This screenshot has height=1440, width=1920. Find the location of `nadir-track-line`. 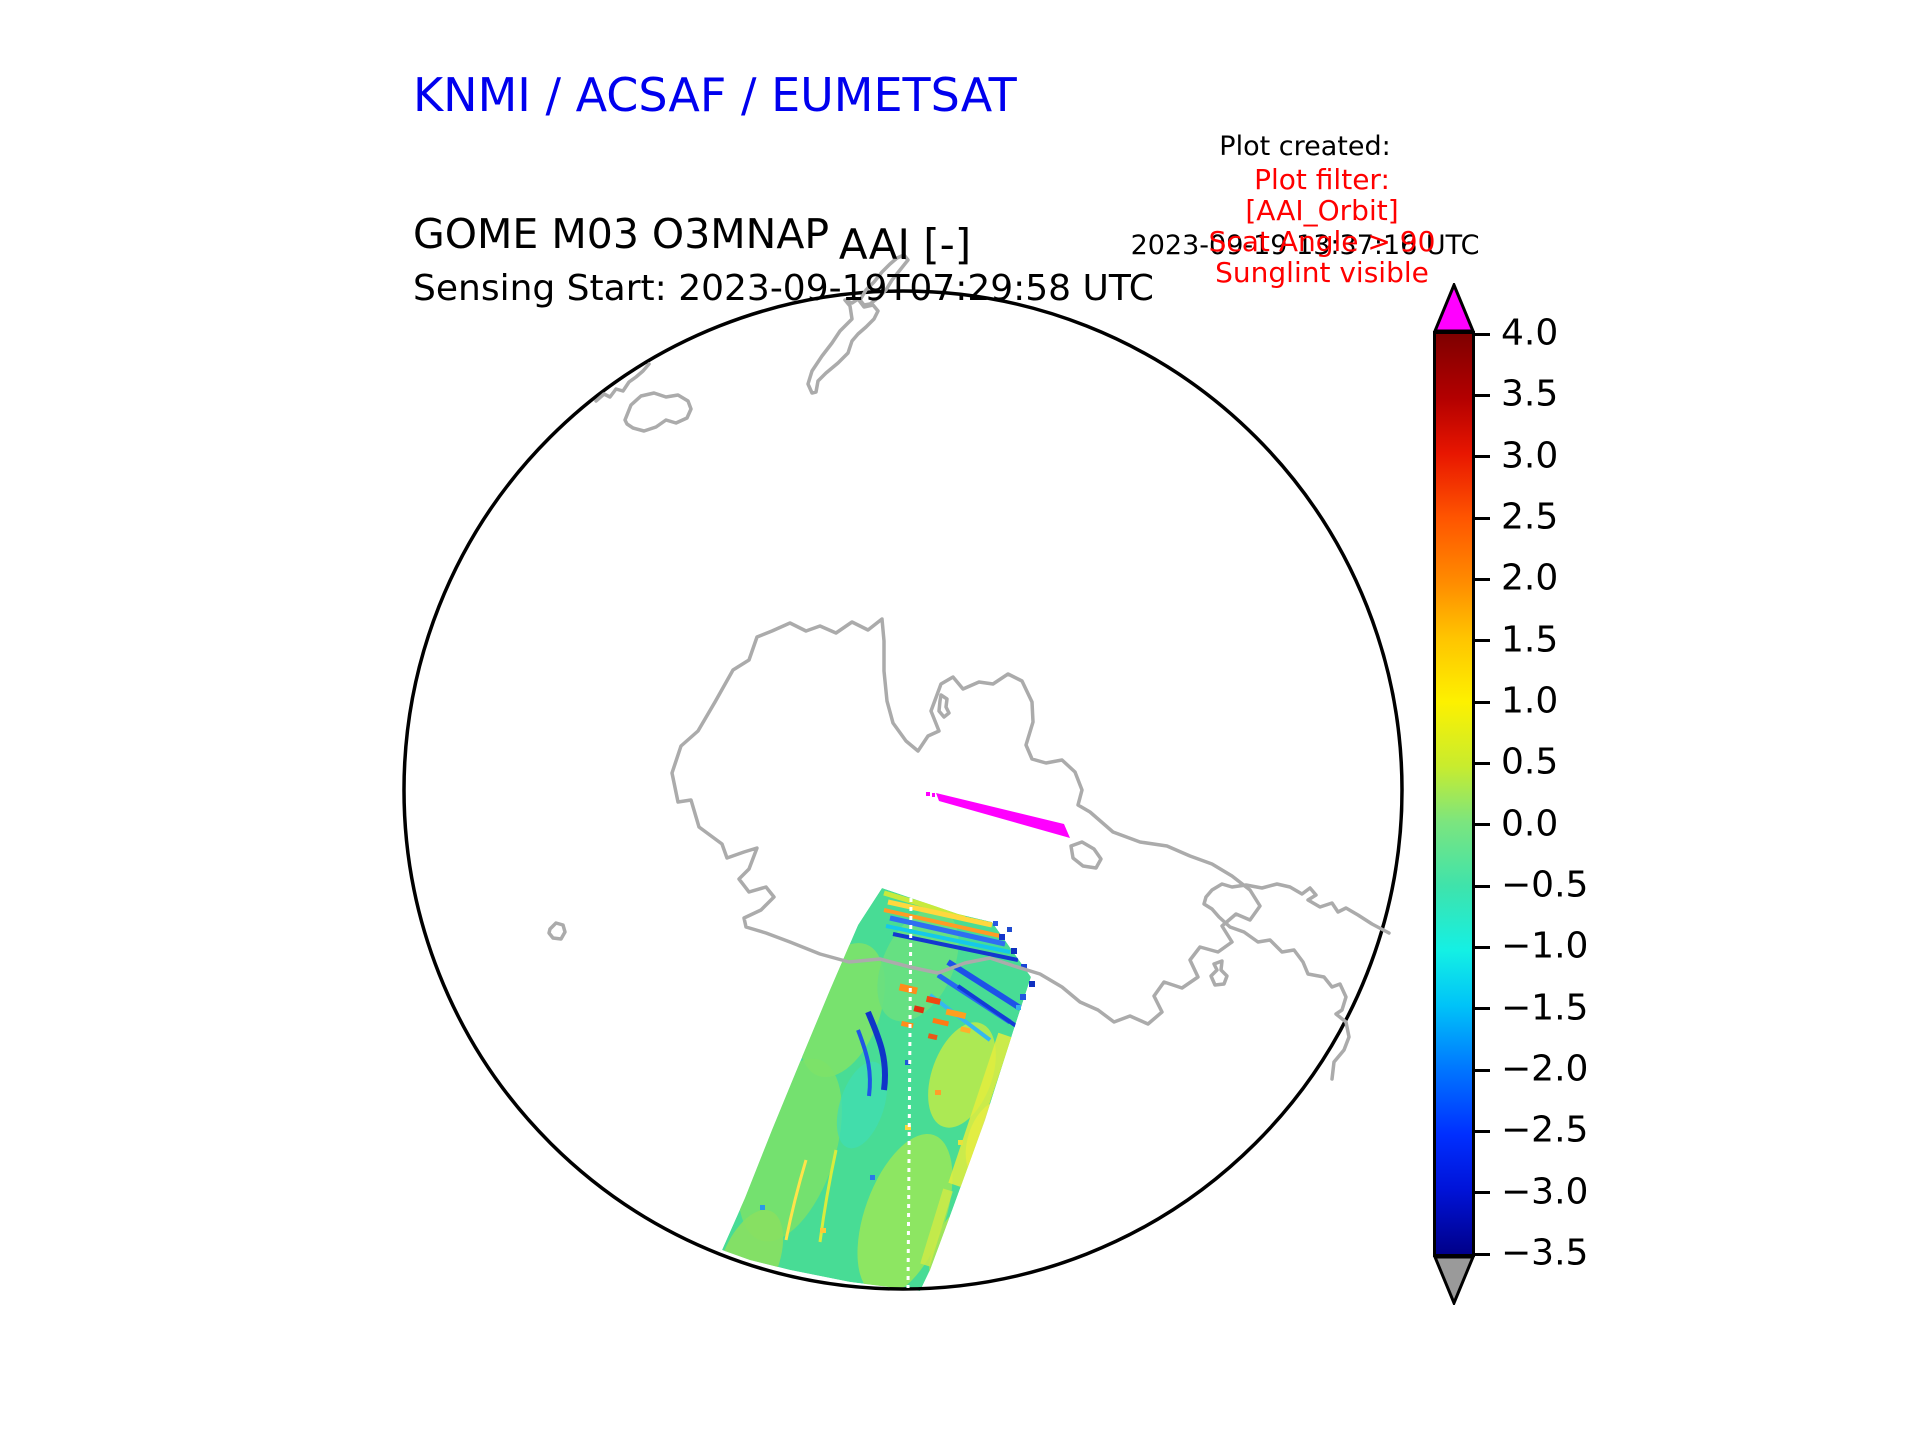

nadir-track-line is located at coordinates (909, 1093).